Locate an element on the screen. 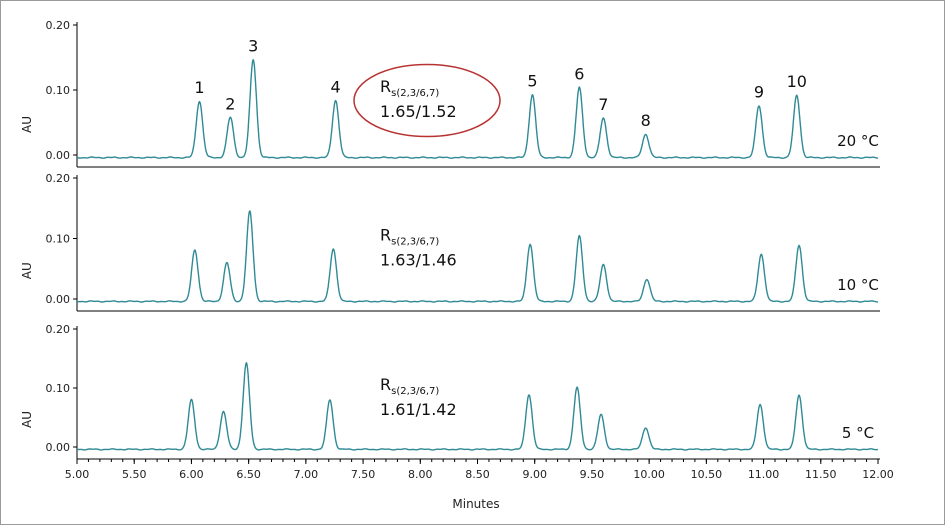 The width and height of the screenshot is (947, 527). peak-label: 10 is located at coordinates (797, 81).